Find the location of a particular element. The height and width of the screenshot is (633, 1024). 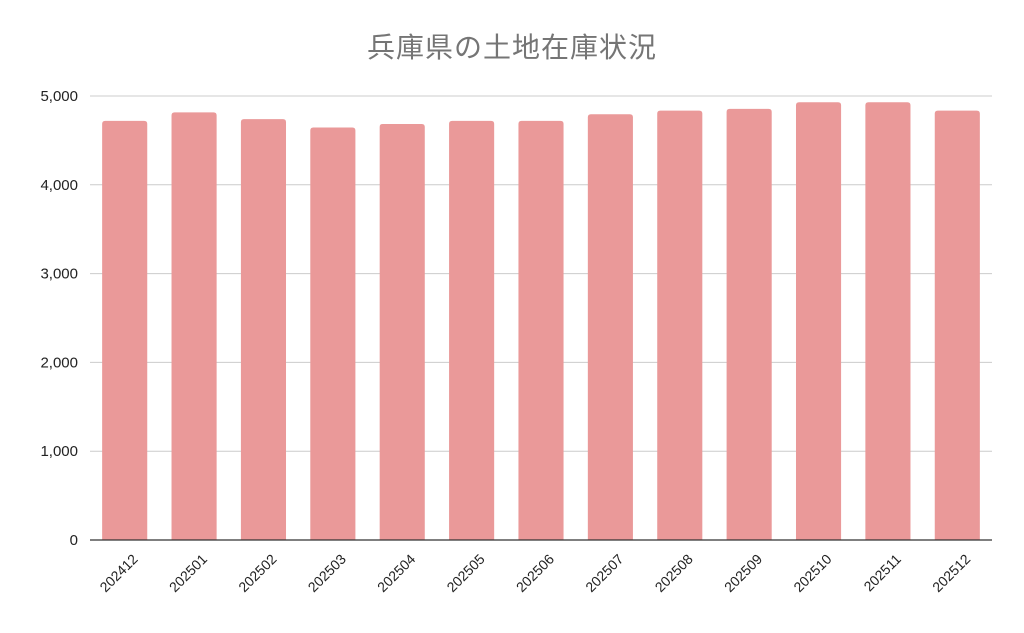

x-tick-label: 202511 is located at coordinates (882, 573).